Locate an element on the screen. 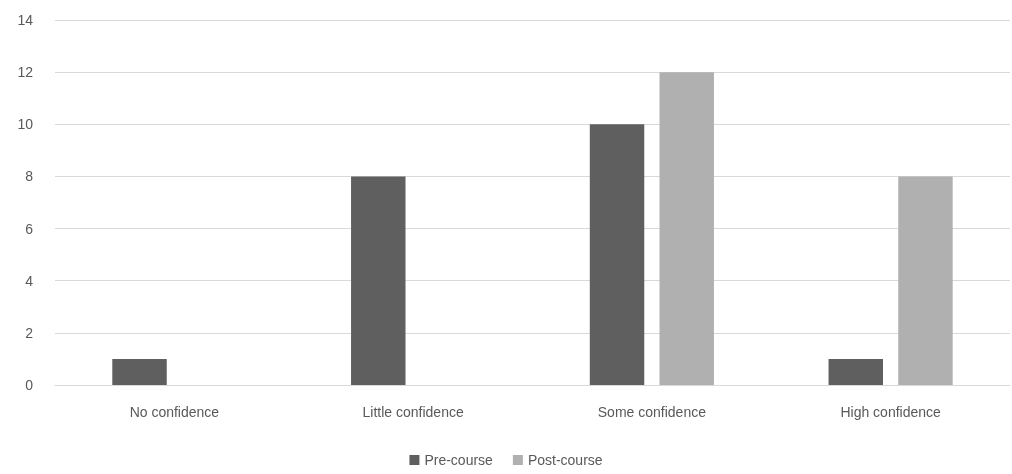 This screenshot has width=1012, height=474. y-tick-label: 12 is located at coordinates (25, 72).